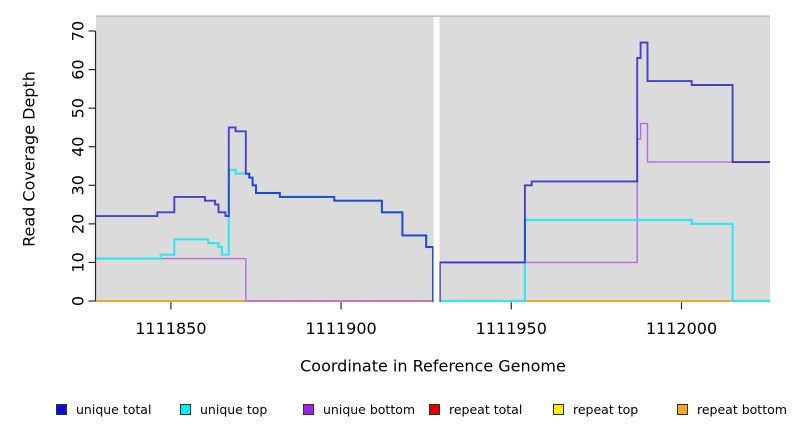  What do you see at coordinates (681, 328) in the screenshot?
I see `x-tick-label: 1112000` at bounding box center [681, 328].